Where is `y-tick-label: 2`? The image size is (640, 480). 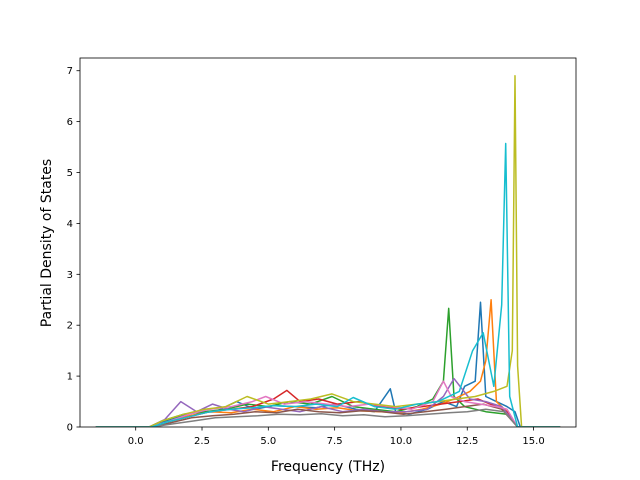 y-tick-label: 2 is located at coordinates (70, 326).